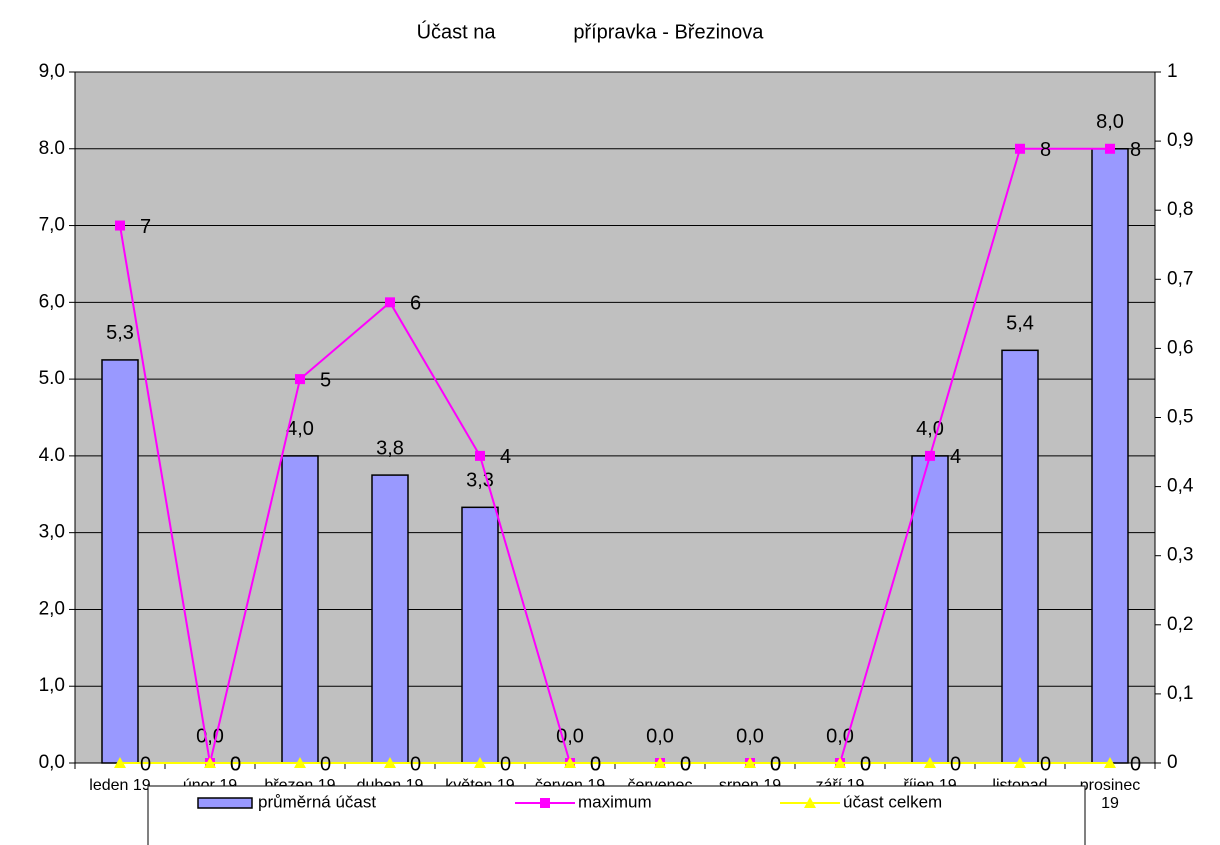 The width and height of the screenshot is (1220, 845). Describe the element at coordinates (52, 378) in the screenshot. I see `y-tick-label: 5.0` at that location.